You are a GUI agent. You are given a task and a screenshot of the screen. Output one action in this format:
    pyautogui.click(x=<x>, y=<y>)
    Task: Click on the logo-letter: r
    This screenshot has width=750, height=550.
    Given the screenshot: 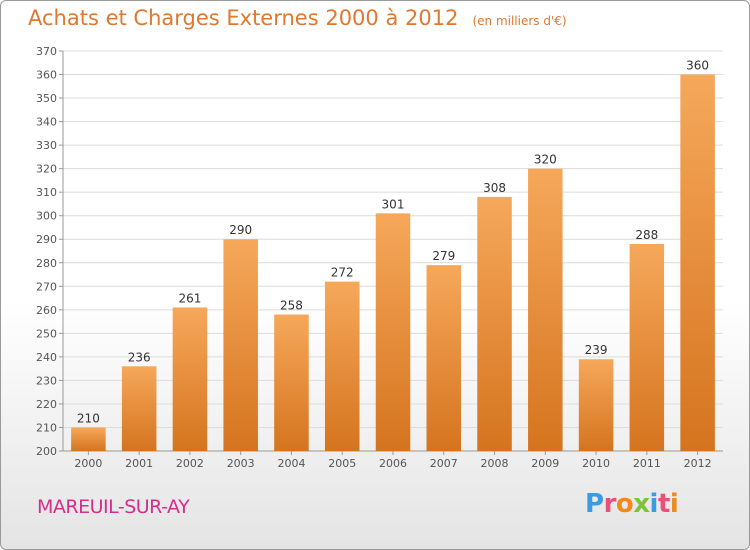 What is the action you would take?
    pyautogui.click(x=610, y=504)
    